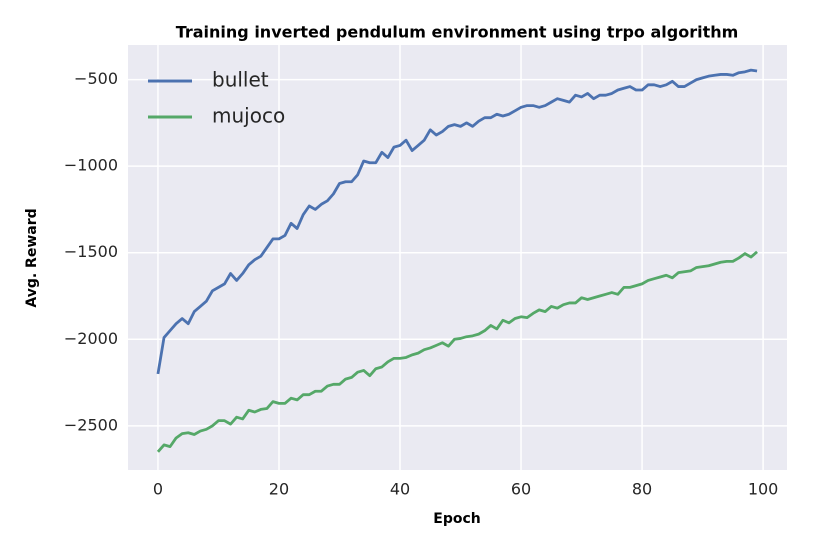 The width and height of the screenshot is (830, 554). Describe the element at coordinates (96, 78) in the screenshot. I see `y-tick-label: −500` at that location.